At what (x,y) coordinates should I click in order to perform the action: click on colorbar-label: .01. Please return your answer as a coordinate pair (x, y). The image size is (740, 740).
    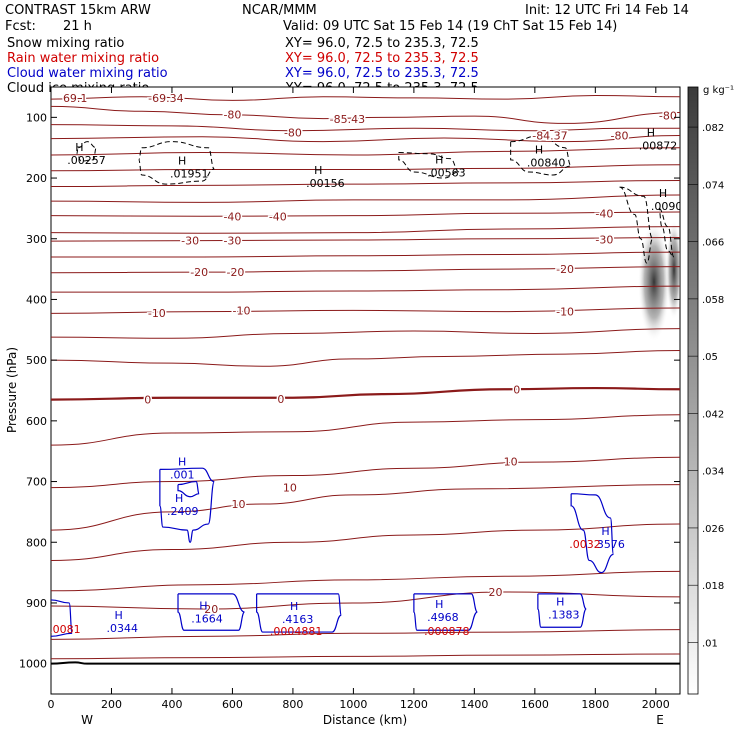
    Looking at the image, I should click on (710, 643).